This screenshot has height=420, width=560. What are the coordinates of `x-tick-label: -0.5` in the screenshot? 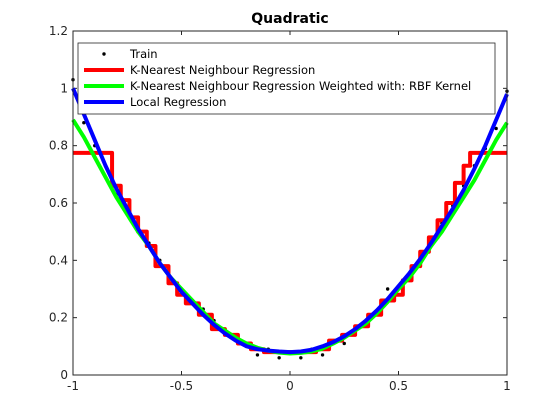 It's located at (181, 386).